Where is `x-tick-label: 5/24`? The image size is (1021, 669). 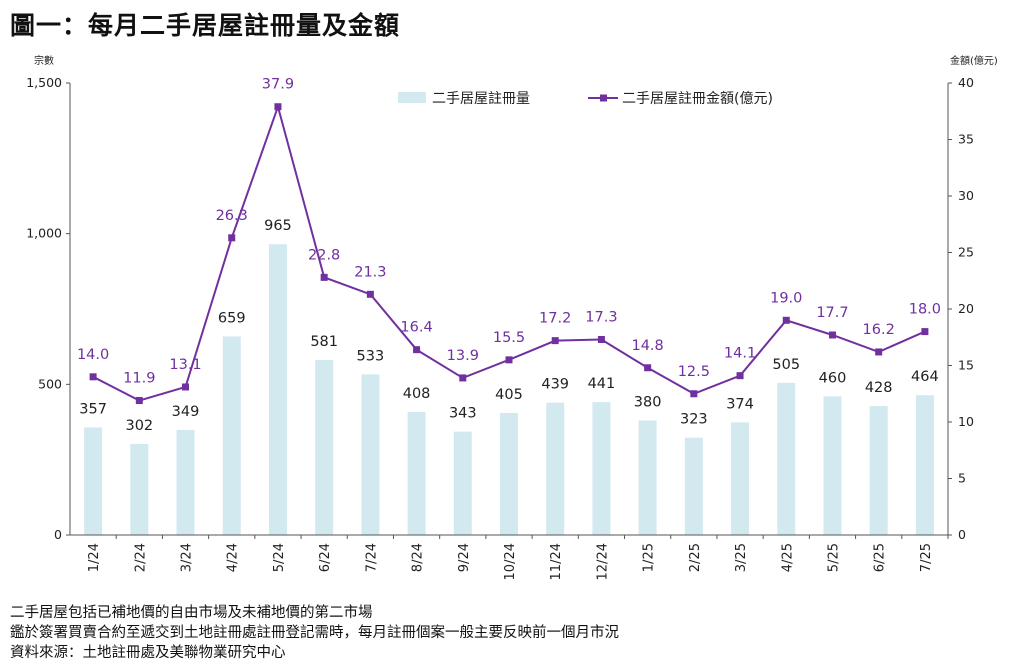
x-tick-label: 5/24 is located at coordinates (279, 557).